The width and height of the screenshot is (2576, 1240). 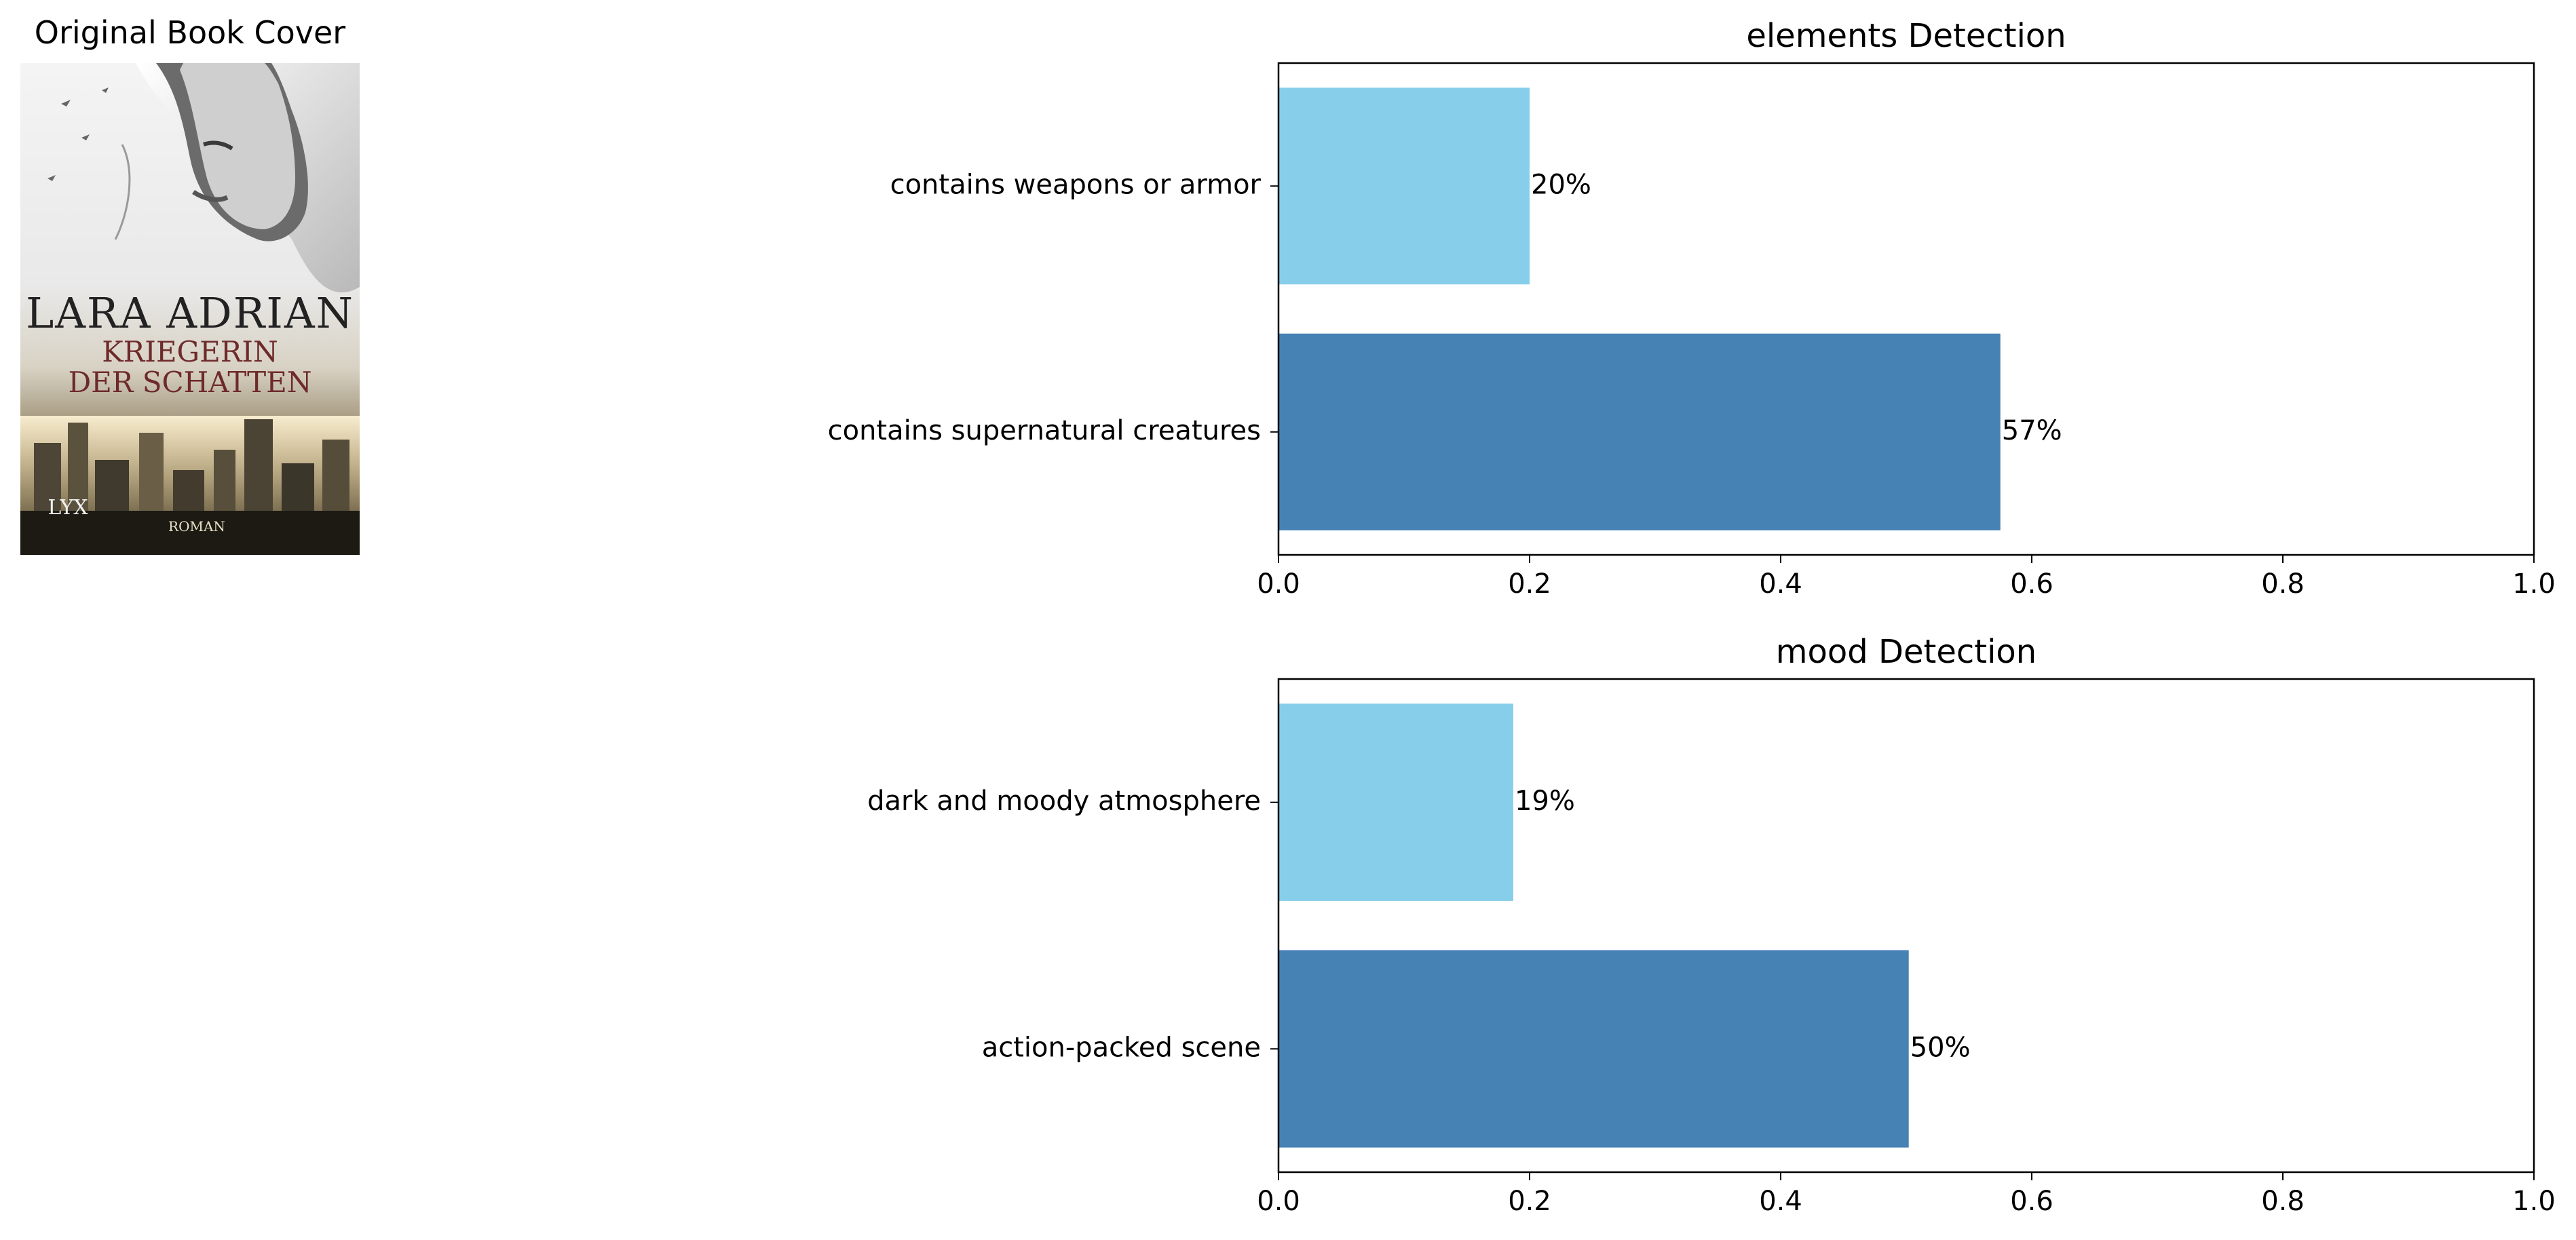 I want to click on bar-value-label: 50%, so click(x=1940, y=1047).